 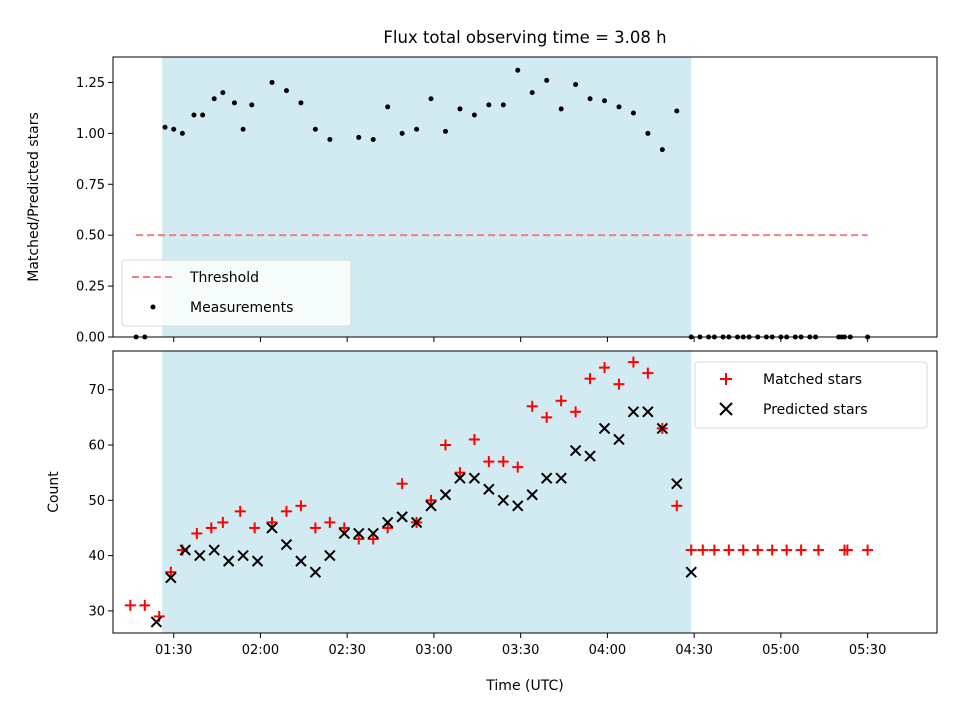 I want to click on legend-box, so click(x=811, y=395).